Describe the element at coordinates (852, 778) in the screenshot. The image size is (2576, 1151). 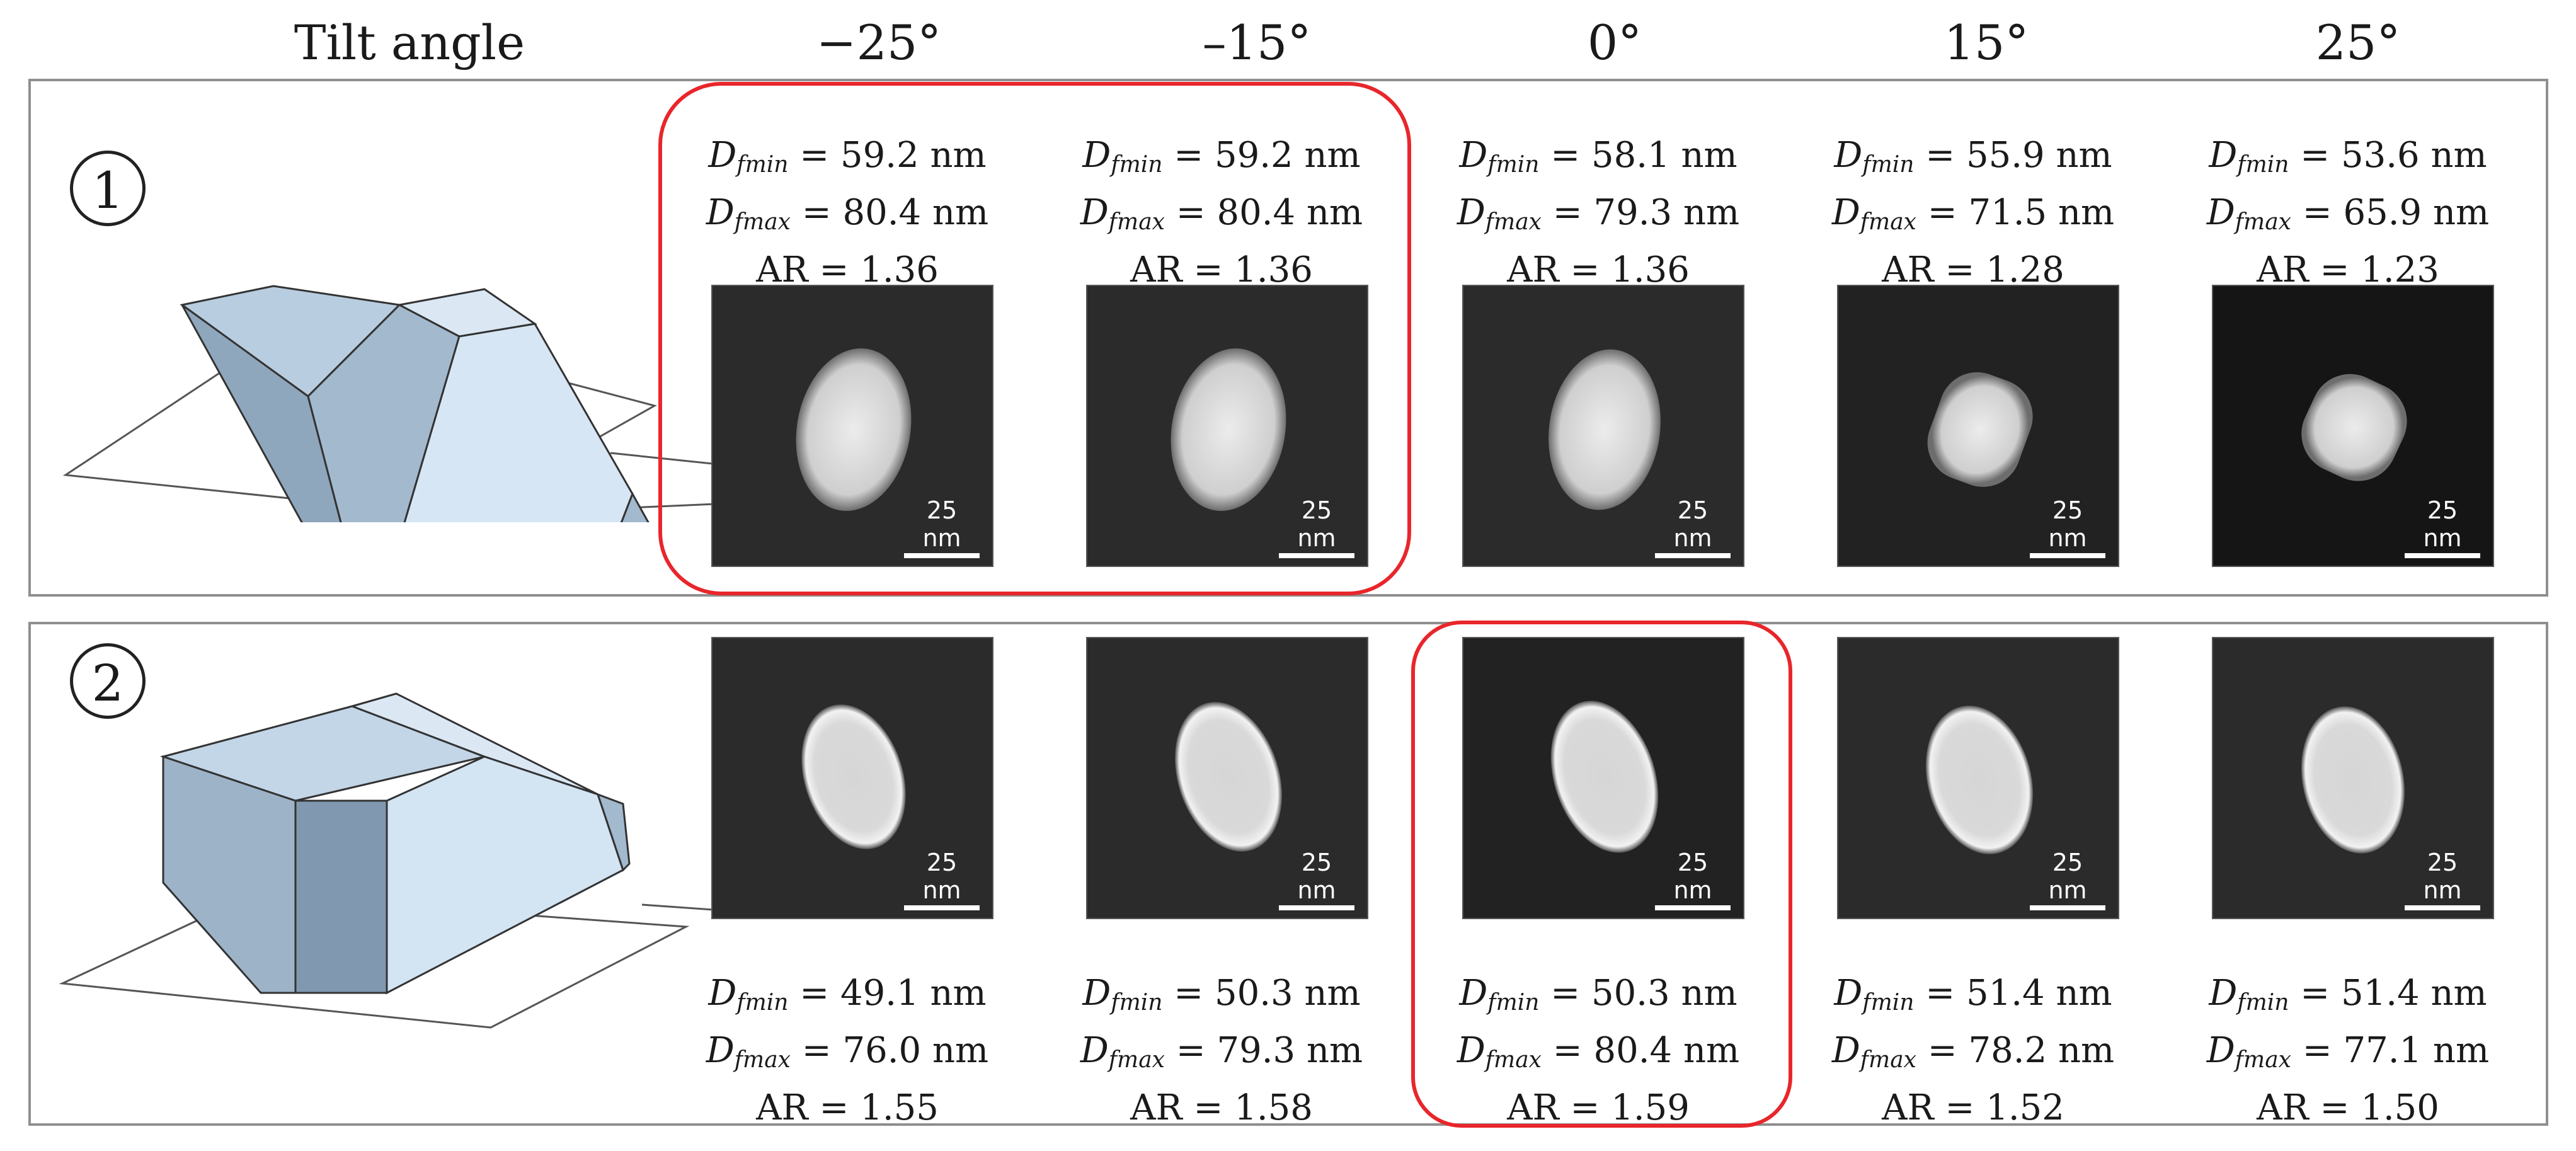
I see `sem-image-r2-t1: 25 nm` at that location.